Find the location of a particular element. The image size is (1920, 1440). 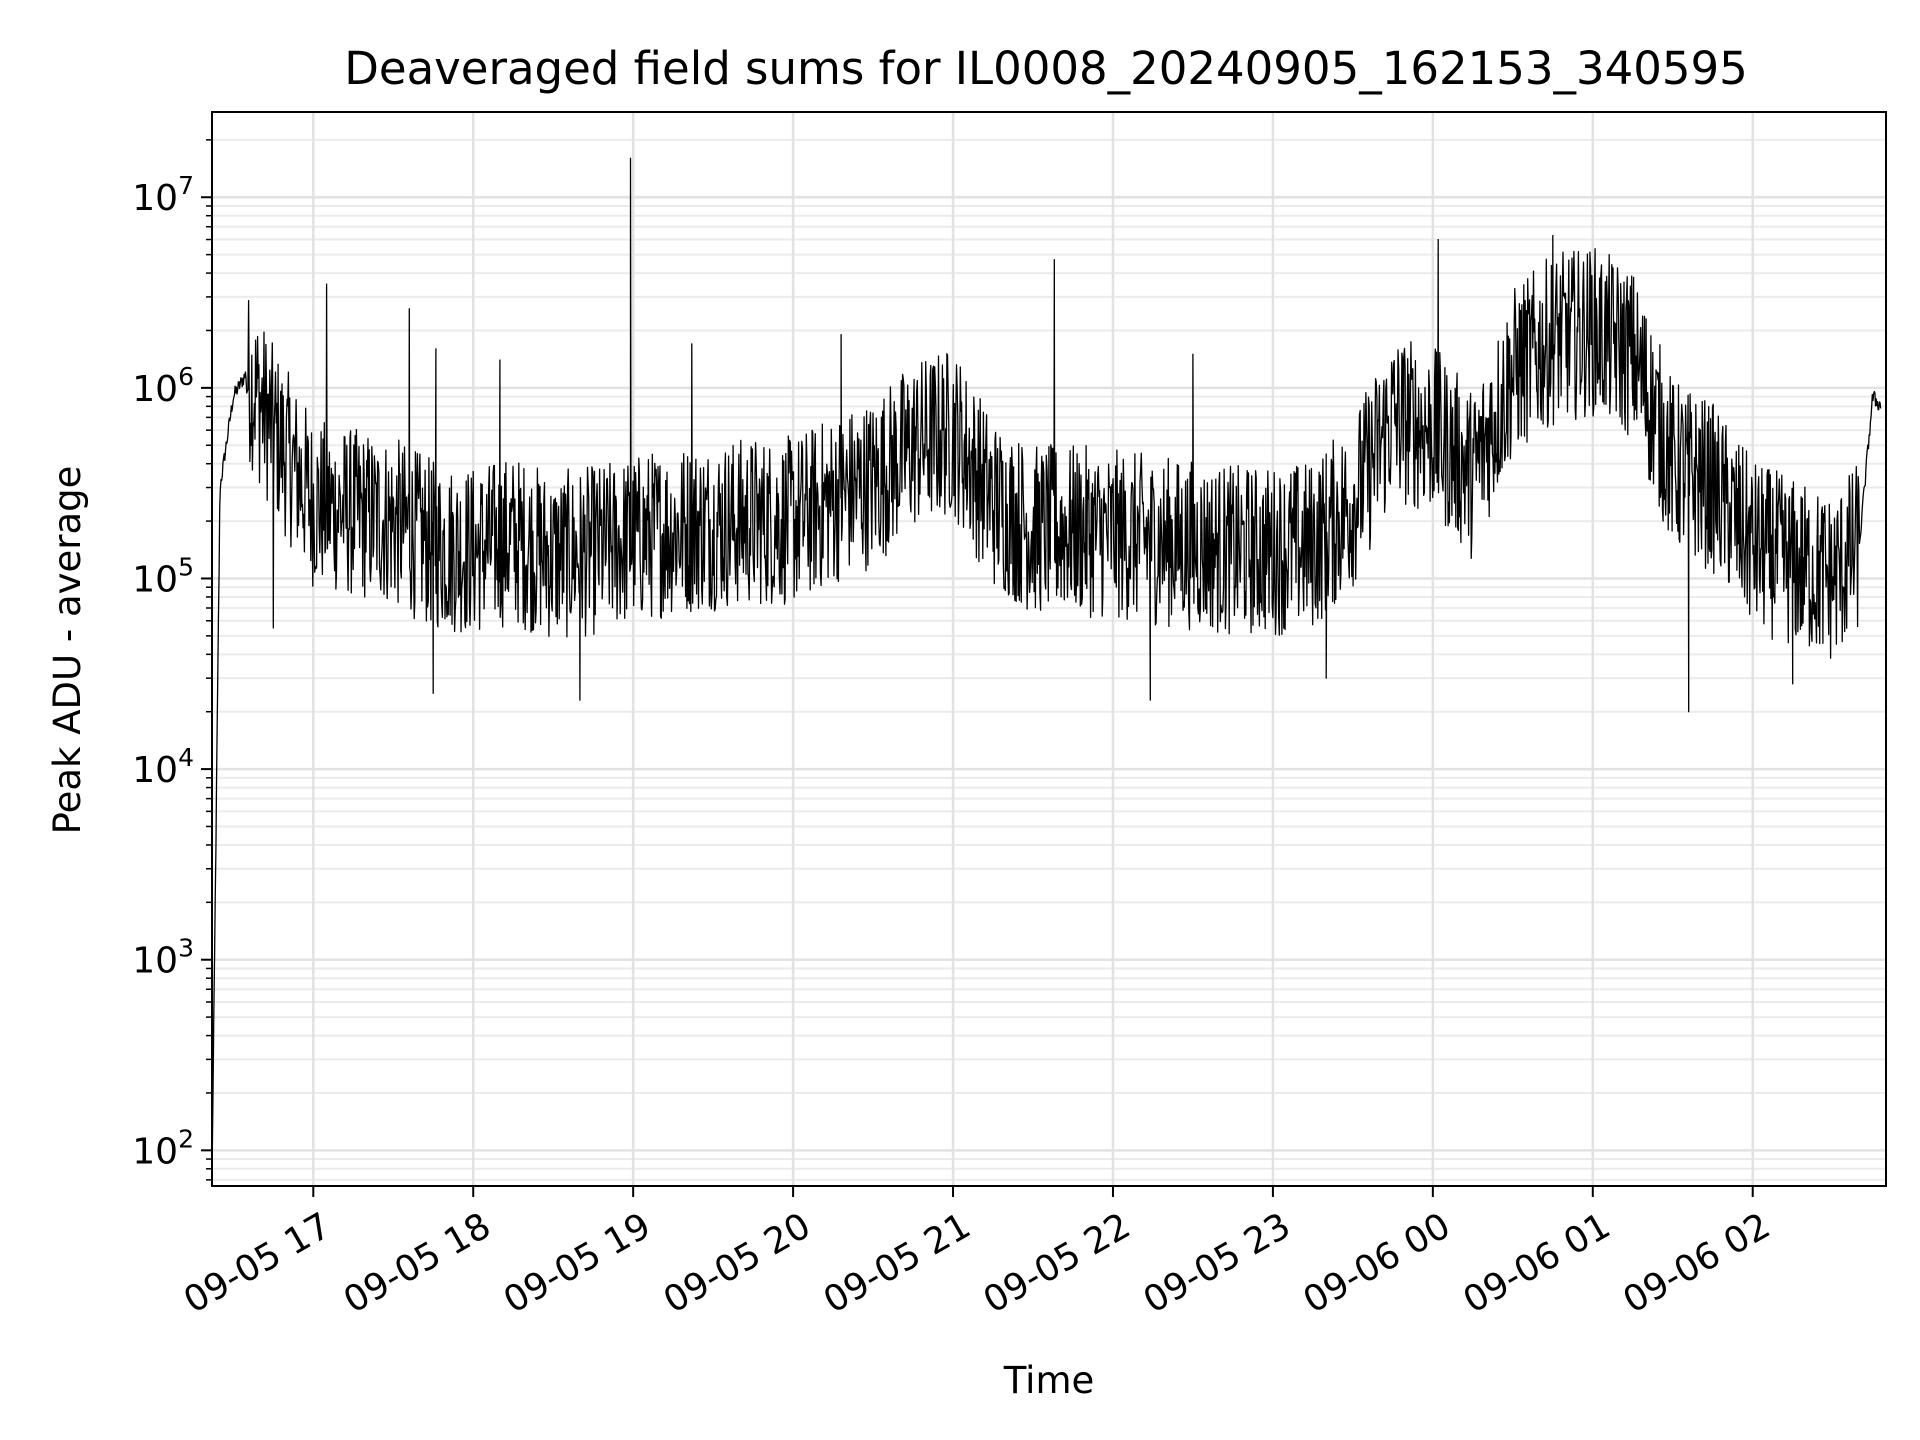

x-axis-label: Time is located at coordinates (1049, 1380).